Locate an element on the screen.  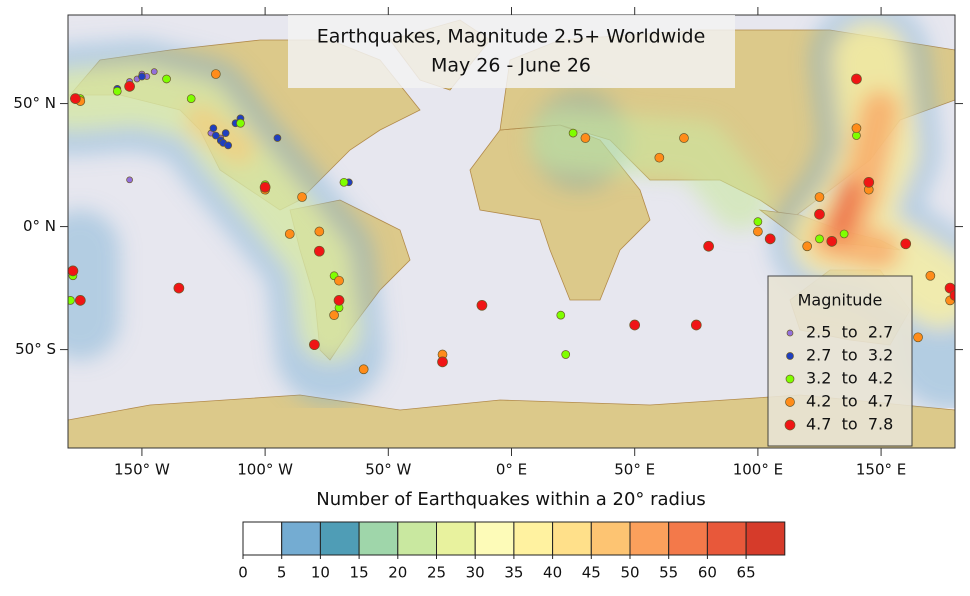
colorbar-tick-label: 0 is located at coordinates (243, 573).